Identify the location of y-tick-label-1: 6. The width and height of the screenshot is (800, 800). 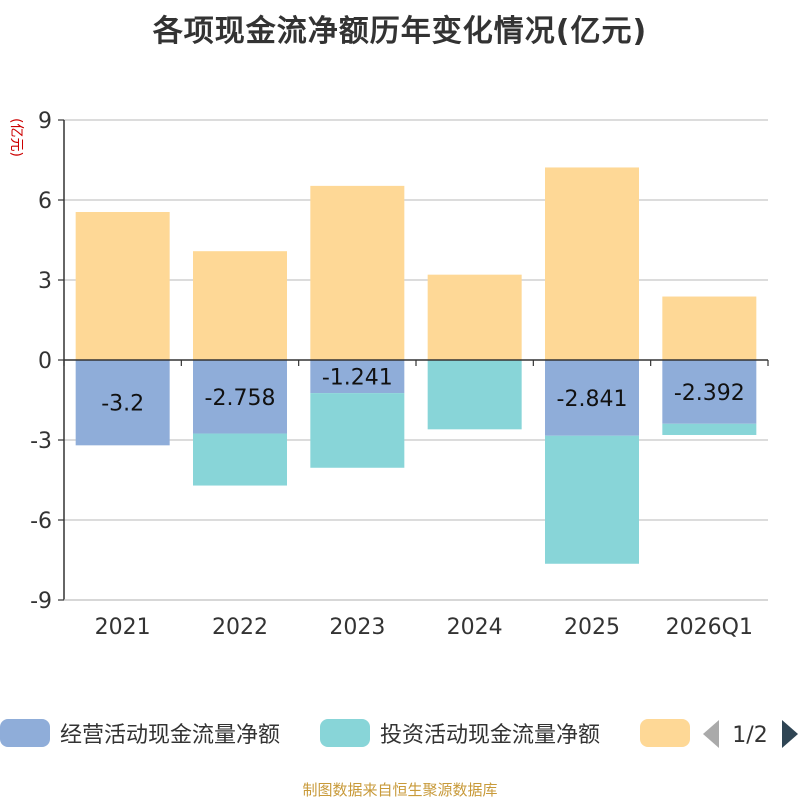
(45, 201).